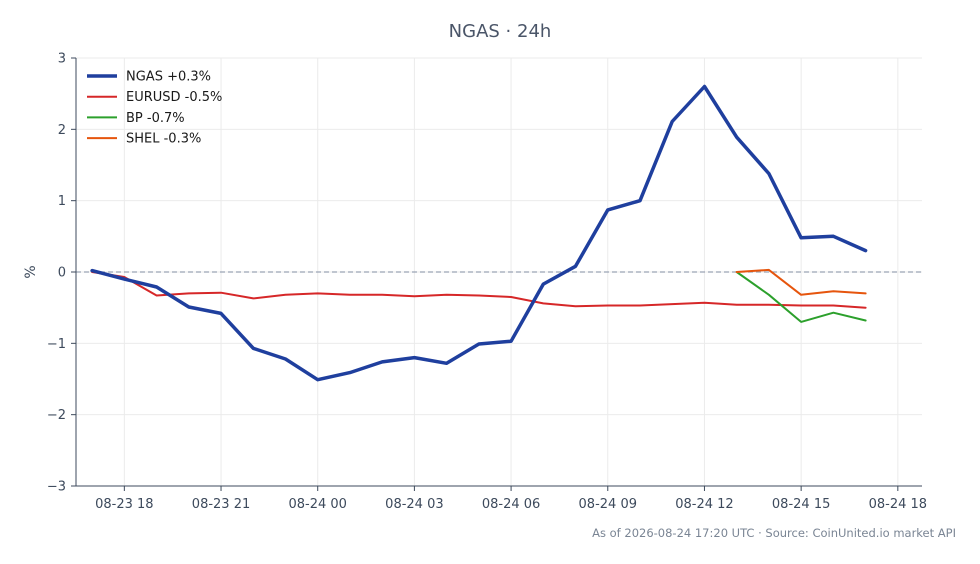  What do you see at coordinates (62, 130) in the screenshot?
I see `y-tick-label-5: 2` at bounding box center [62, 130].